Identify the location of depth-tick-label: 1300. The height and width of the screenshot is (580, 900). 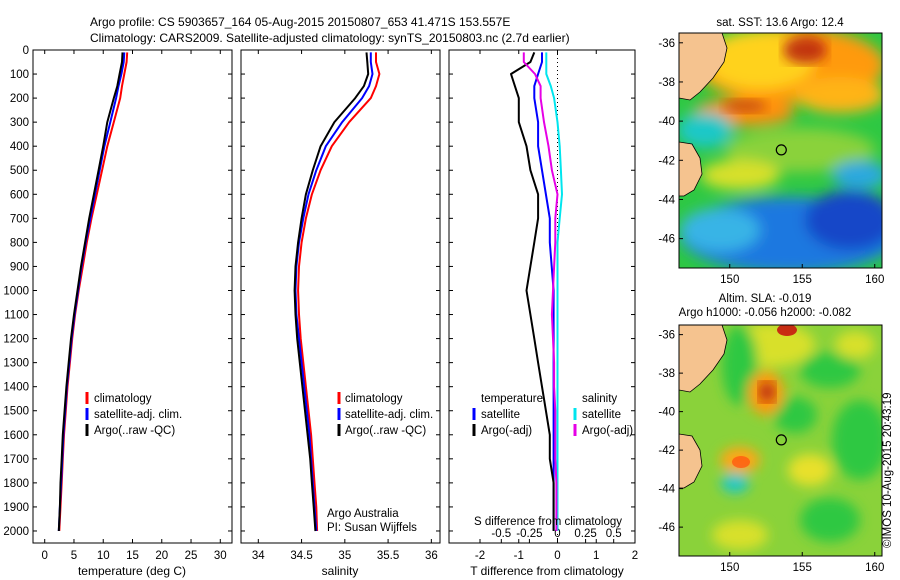
(16, 364).